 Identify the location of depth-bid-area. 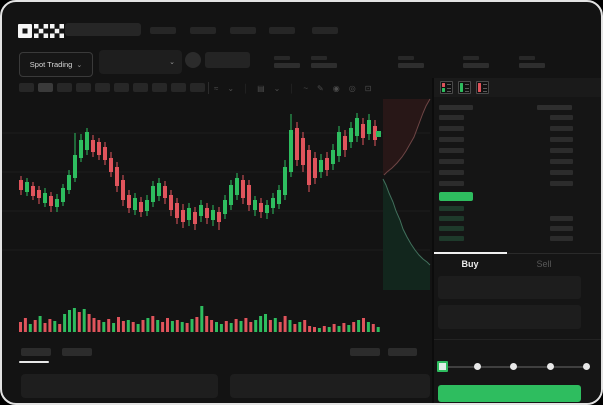
(406, 234).